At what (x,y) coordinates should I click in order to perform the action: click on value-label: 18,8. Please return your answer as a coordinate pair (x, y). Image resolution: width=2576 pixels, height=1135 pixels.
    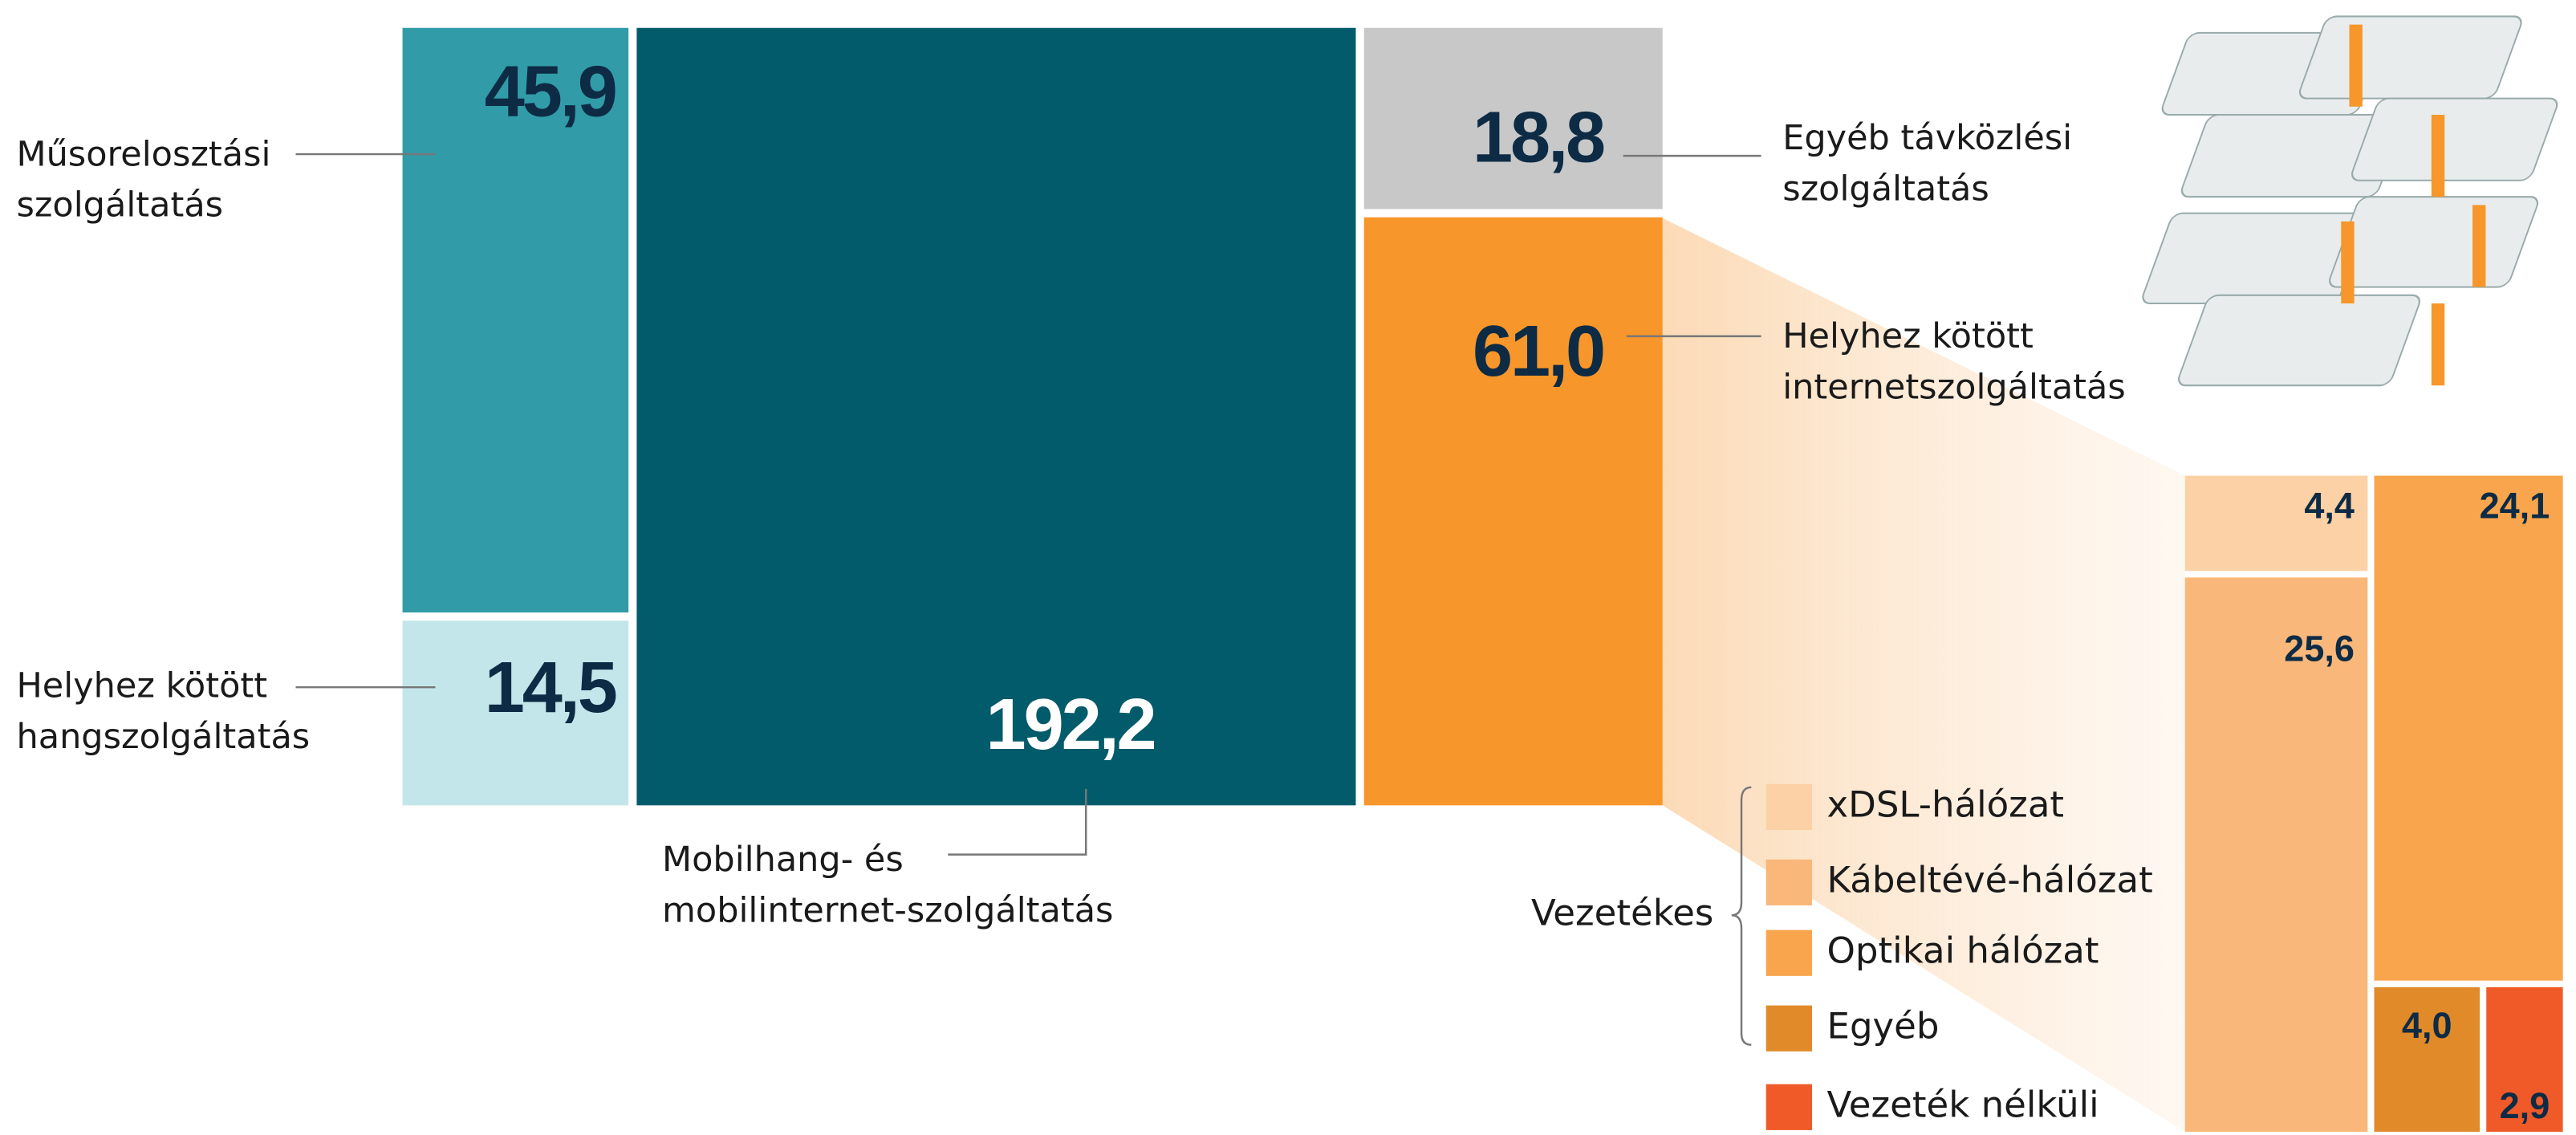
    Looking at the image, I should click on (1539, 138).